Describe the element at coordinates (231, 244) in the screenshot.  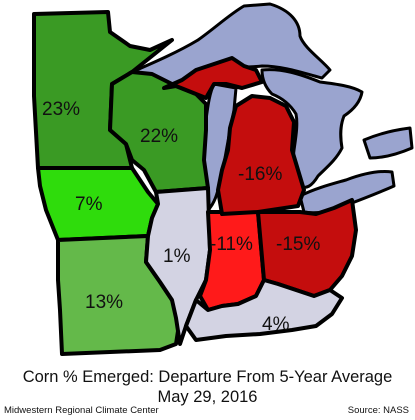
I see `label-indiana: -11%` at that location.